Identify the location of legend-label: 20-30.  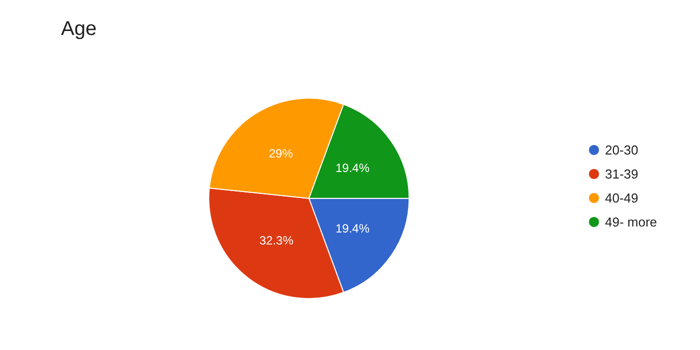
(621, 150).